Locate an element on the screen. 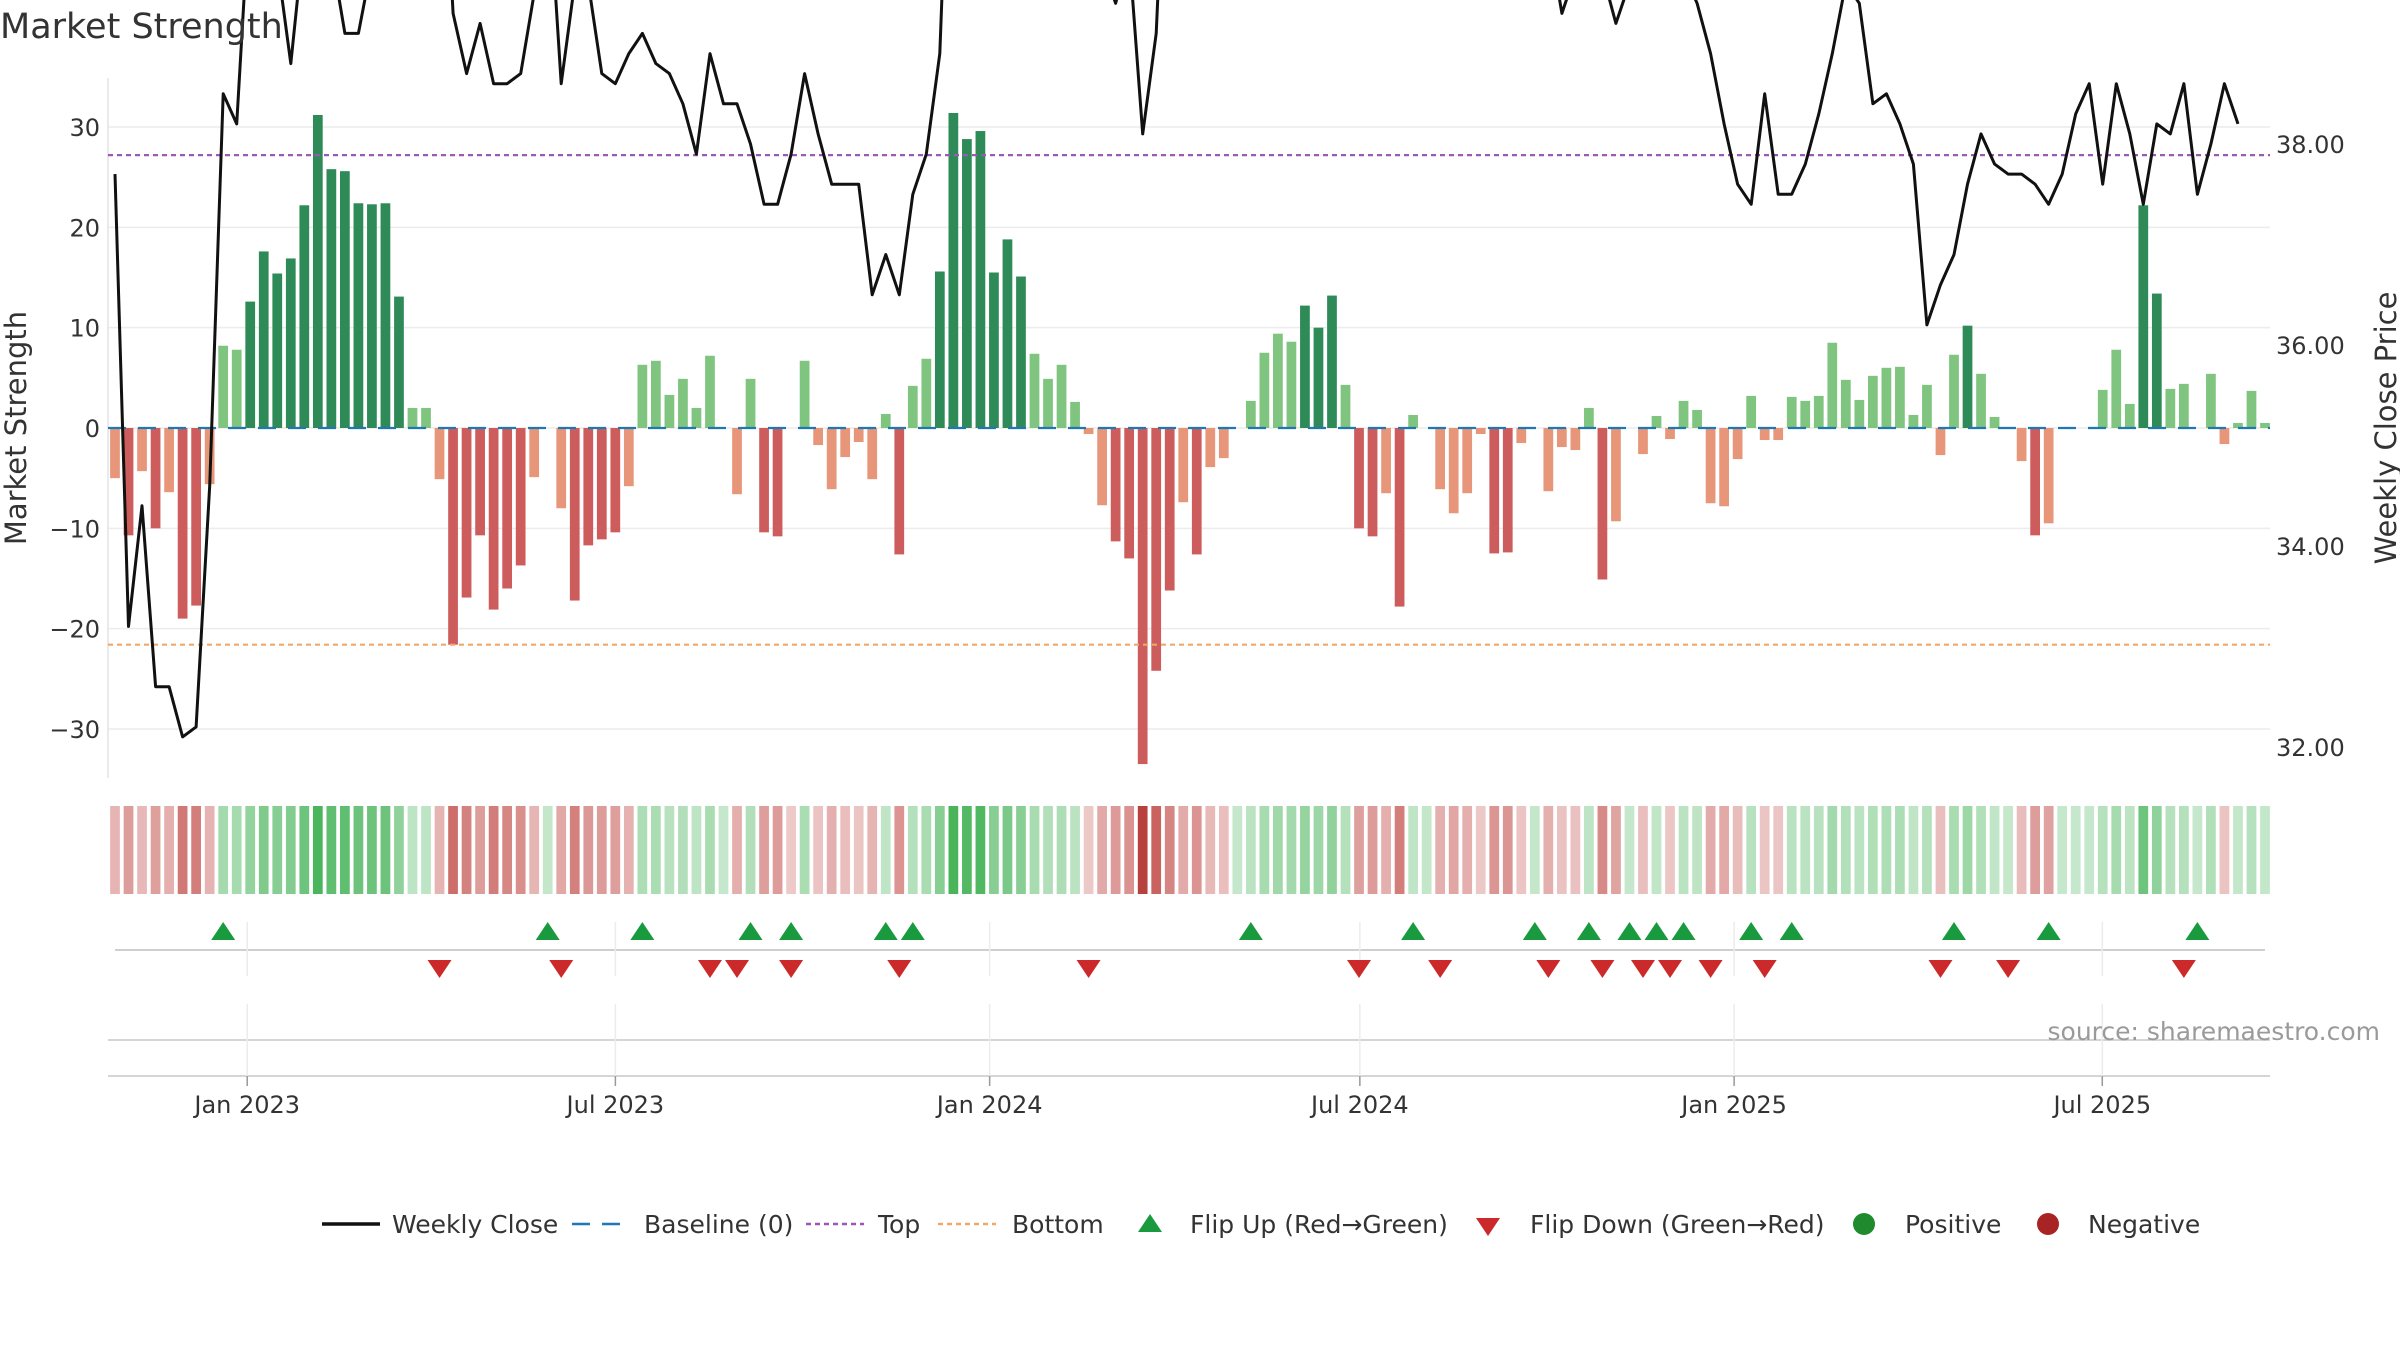 Image resolution: width=2400 pixels, height=1350 pixels. legend-label: Flip Up (Red→Green) is located at coordinates (1319, 1224).